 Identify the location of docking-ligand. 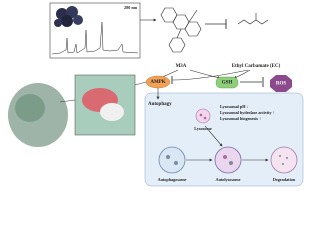
(112, 112).